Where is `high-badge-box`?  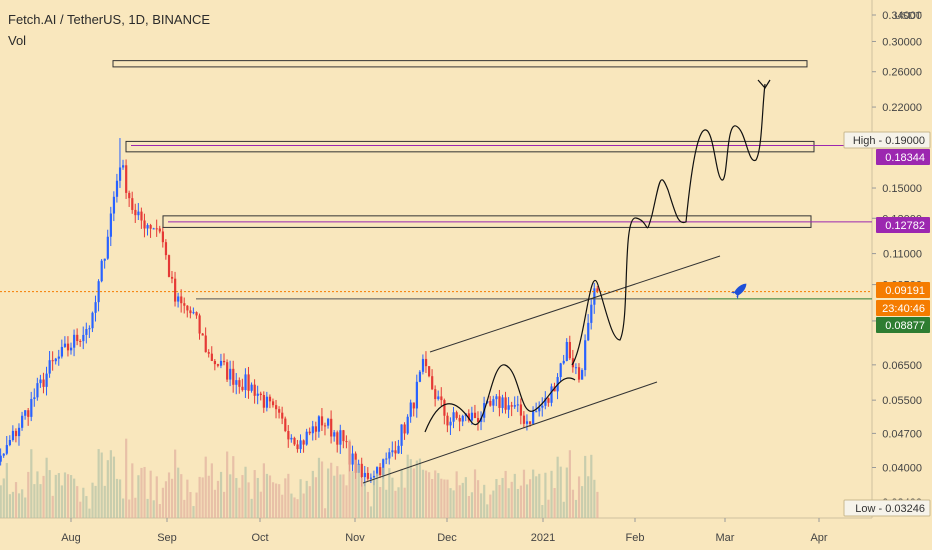
high-badge-box is located at coordinates (887, 140).